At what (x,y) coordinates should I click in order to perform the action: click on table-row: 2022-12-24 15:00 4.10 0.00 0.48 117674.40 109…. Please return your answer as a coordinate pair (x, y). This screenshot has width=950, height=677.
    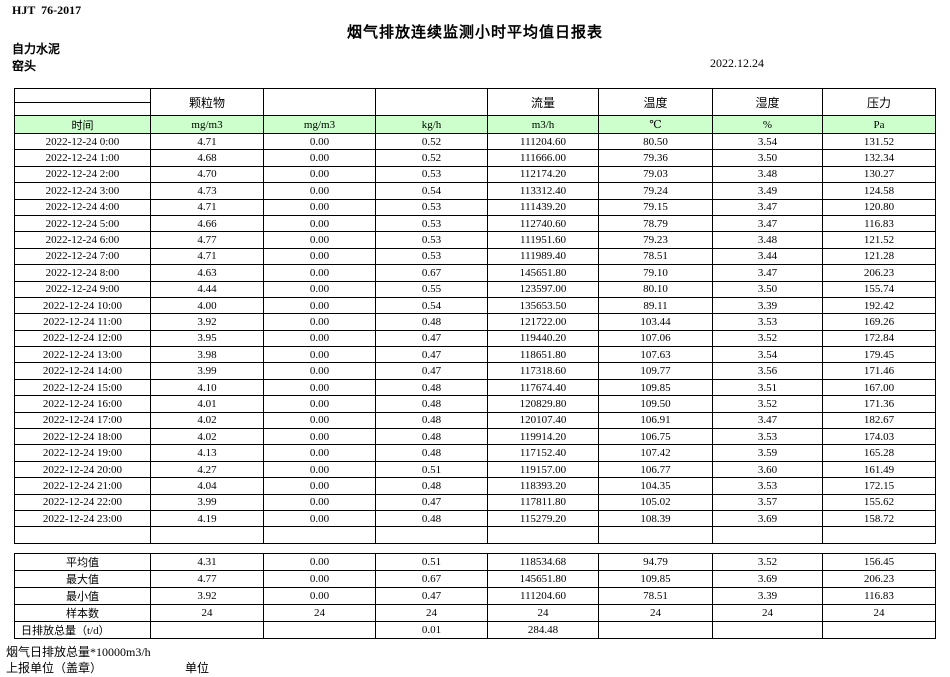
    Looking at the image, I should click on (475, 387).